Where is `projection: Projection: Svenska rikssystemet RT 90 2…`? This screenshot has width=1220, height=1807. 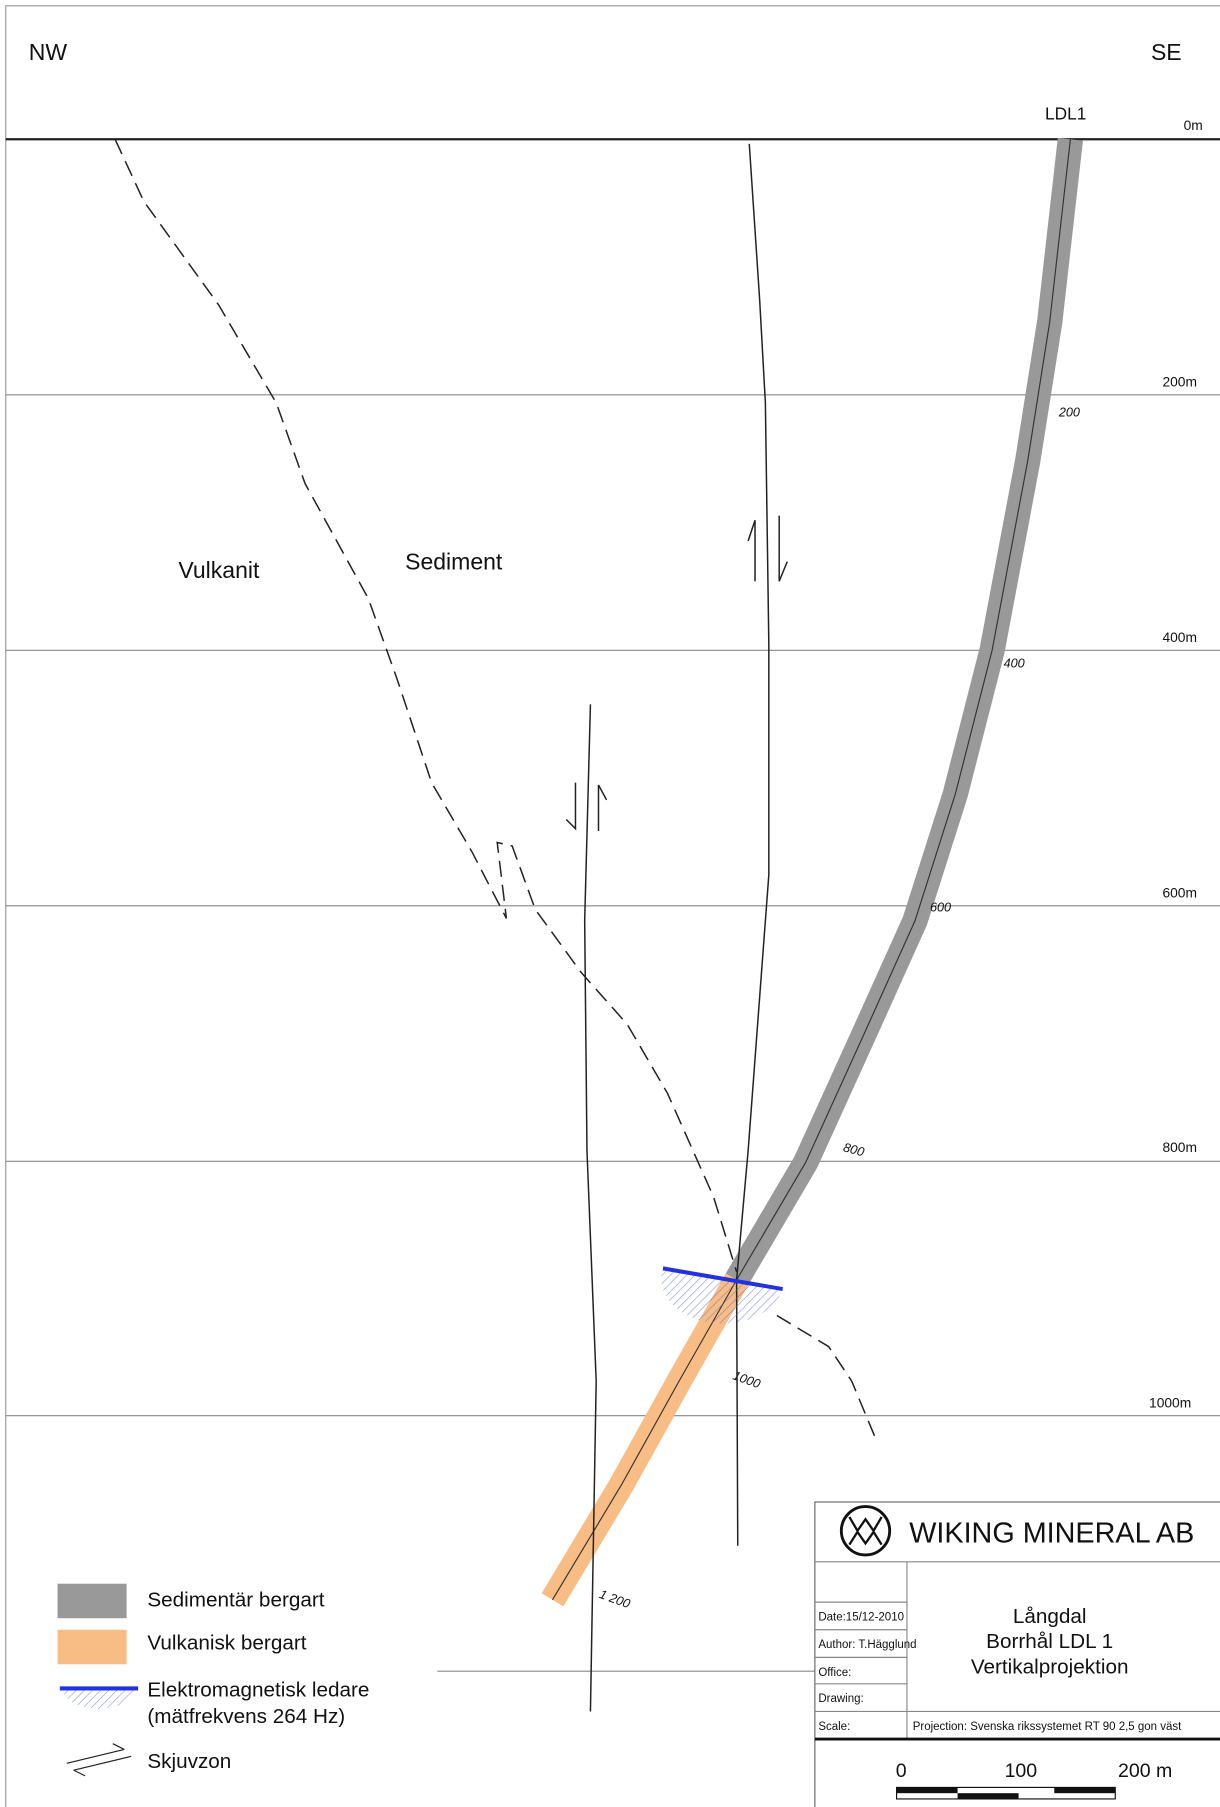 projection: Projection: Svenska rikssystemet RT 90 2… is located at coordinates (1047, 1727).